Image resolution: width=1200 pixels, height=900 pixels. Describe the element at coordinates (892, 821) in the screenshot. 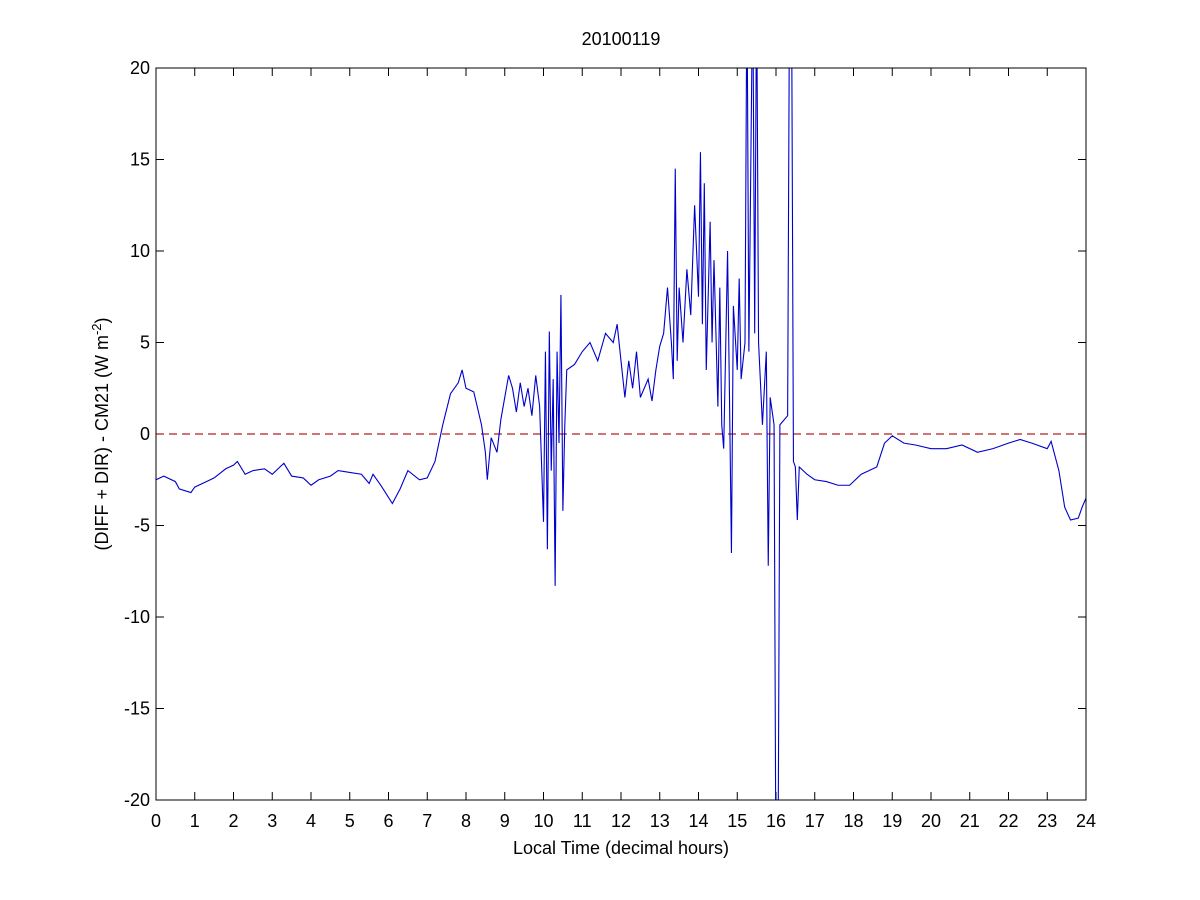

I see `x-tick-label: 19` at that location.